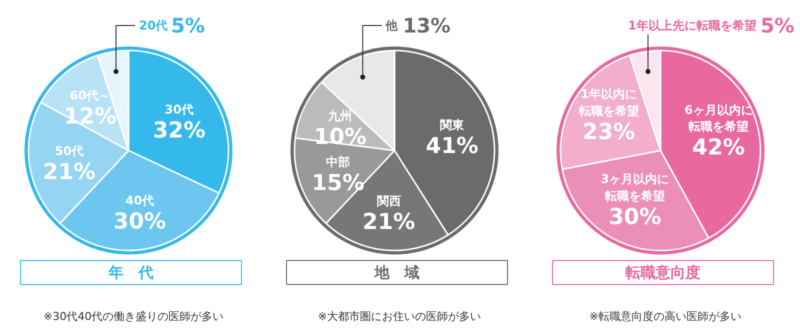 The width and height of the screenshot is (800, 332). I want to click on slice-label: 中部, so click(338, 161).